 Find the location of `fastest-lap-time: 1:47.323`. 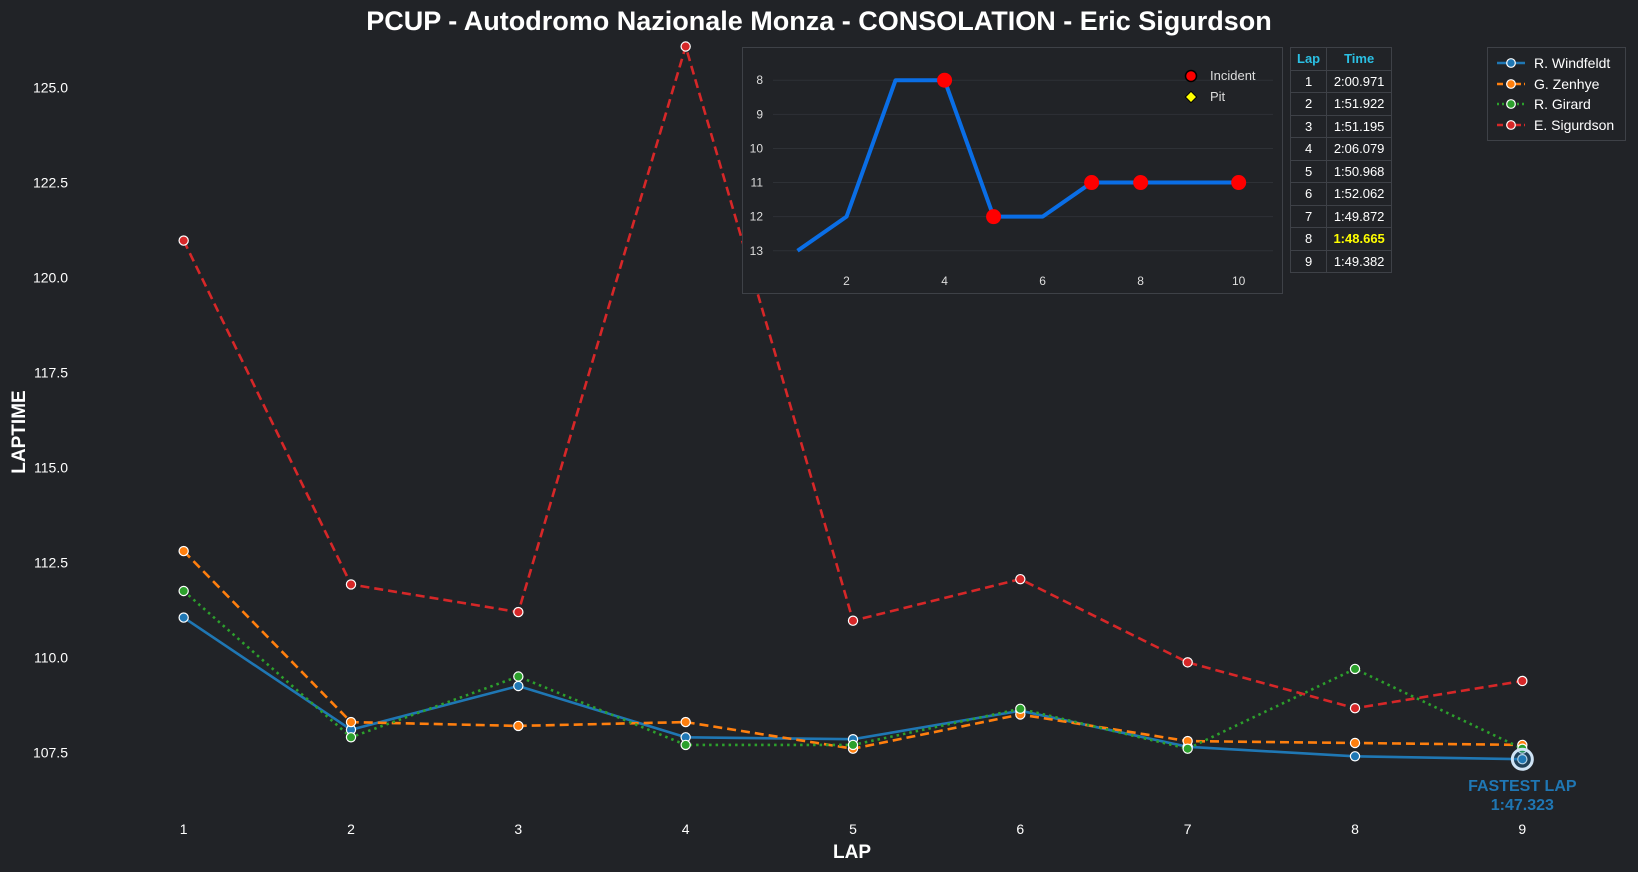

fastest-lap-time: 1:47.323 is located at coordinates (1522, 805).